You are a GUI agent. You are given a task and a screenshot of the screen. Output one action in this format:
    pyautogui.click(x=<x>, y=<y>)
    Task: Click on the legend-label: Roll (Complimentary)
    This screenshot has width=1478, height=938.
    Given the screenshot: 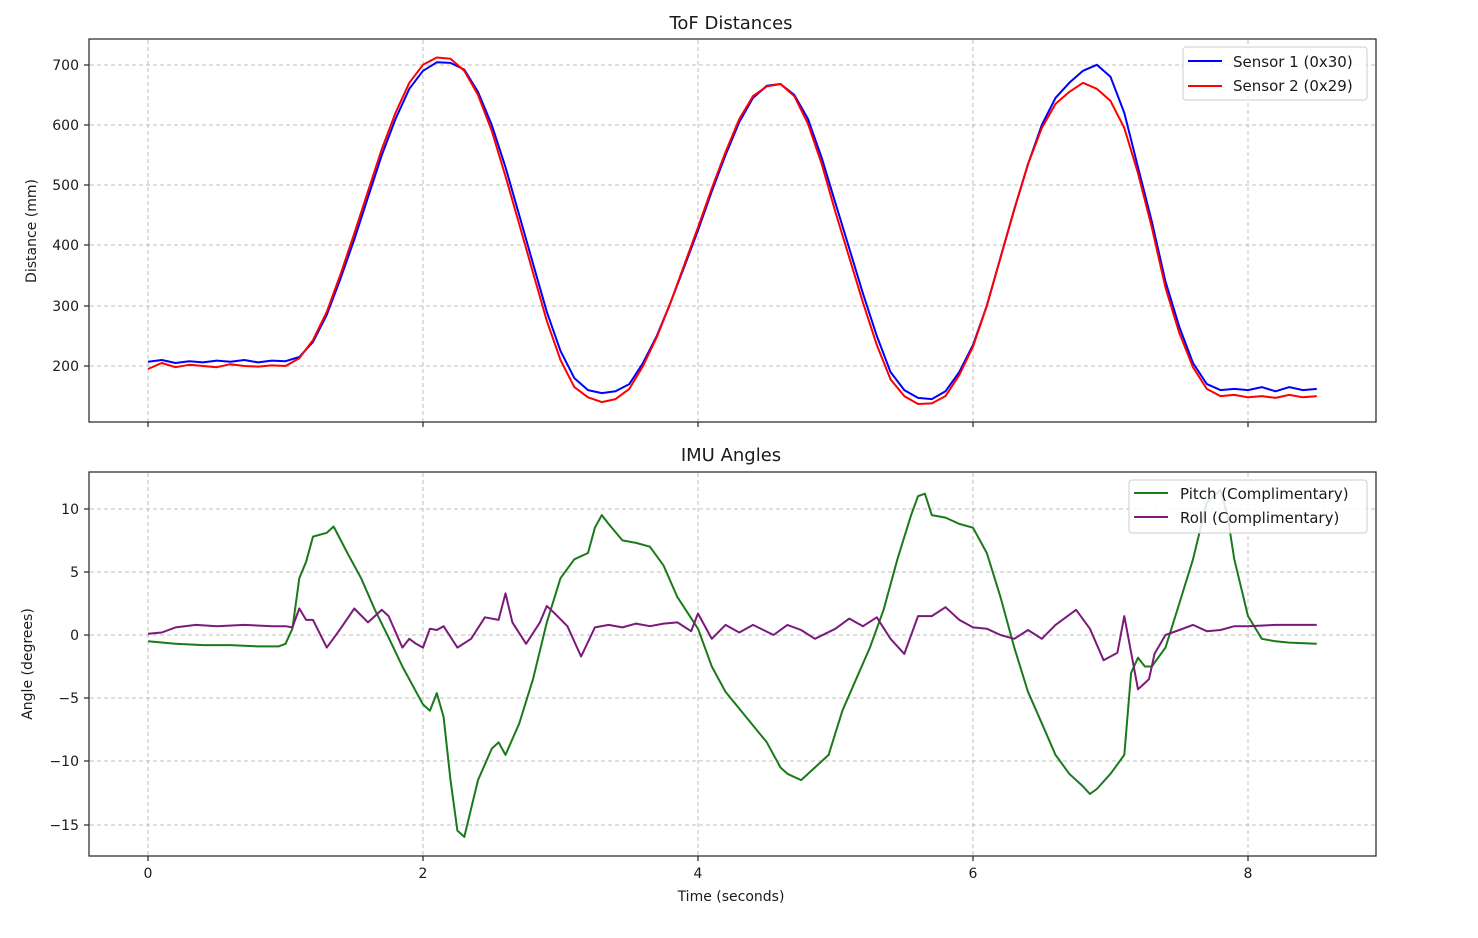 What is the action you would take?
    pyautogui.click(x=1259, y=518)
    